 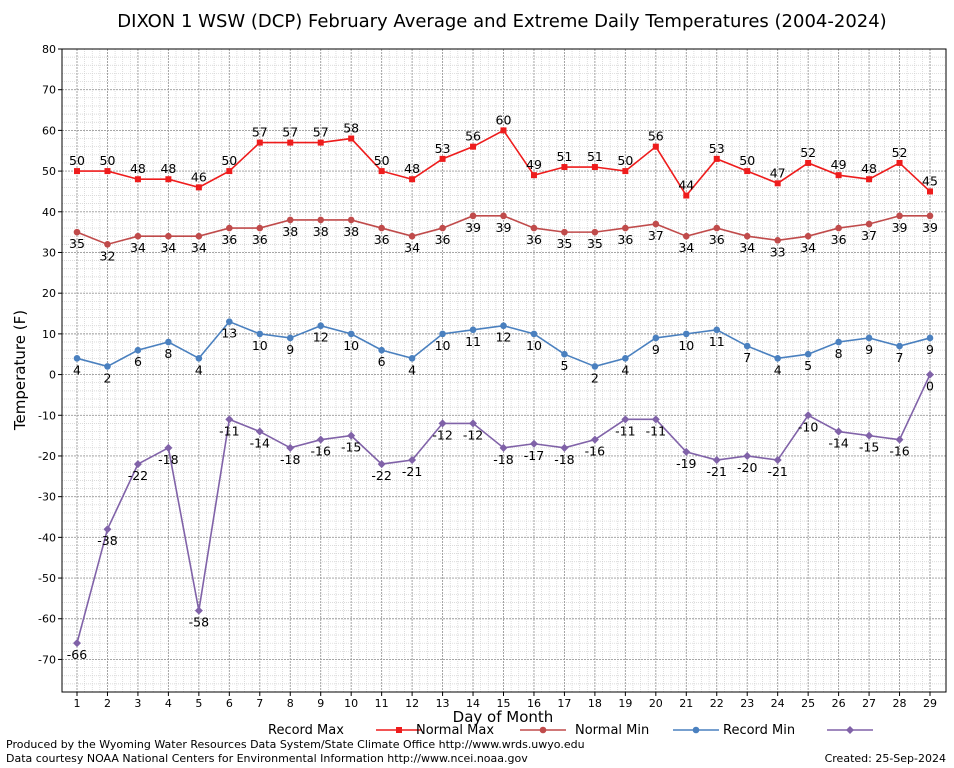 What do you see at coordinates (47, 415) in the screenshot?
I see `y-tick-label: -10` at bounding box center [47, 415].